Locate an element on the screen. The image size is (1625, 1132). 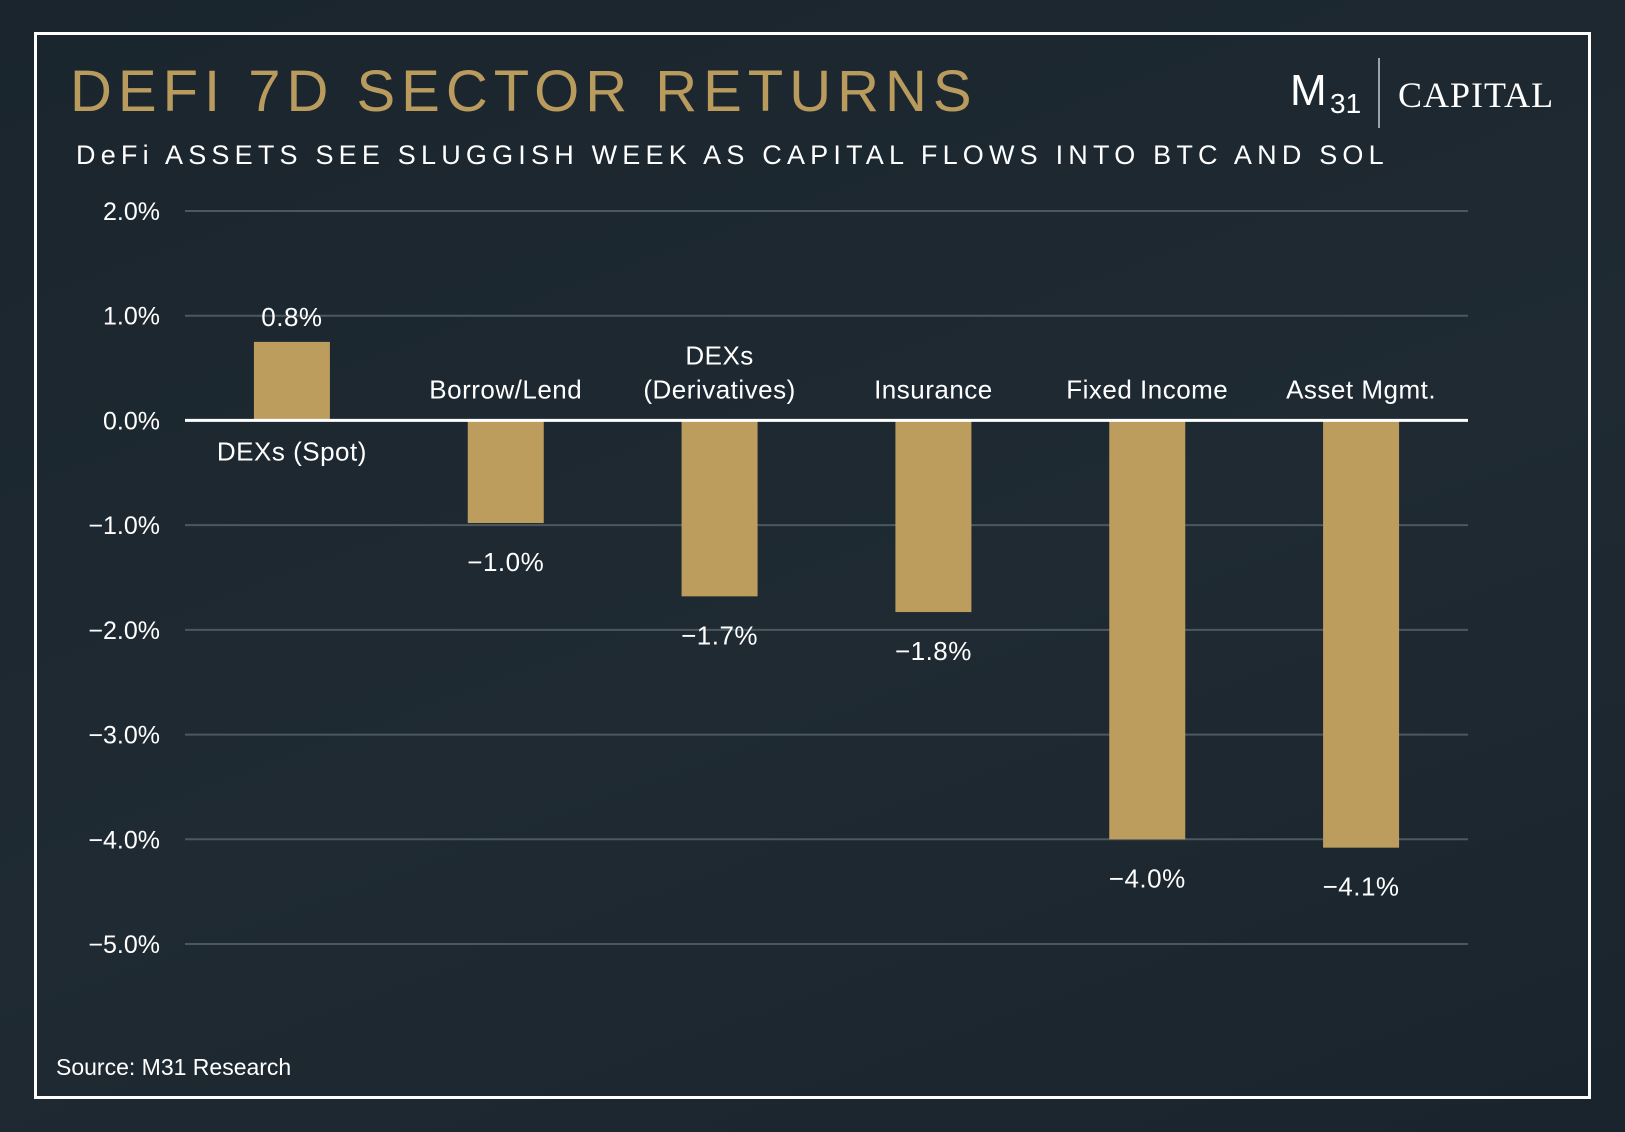
category-label: DEXs (Spot) is located at coordinates (292, 451).